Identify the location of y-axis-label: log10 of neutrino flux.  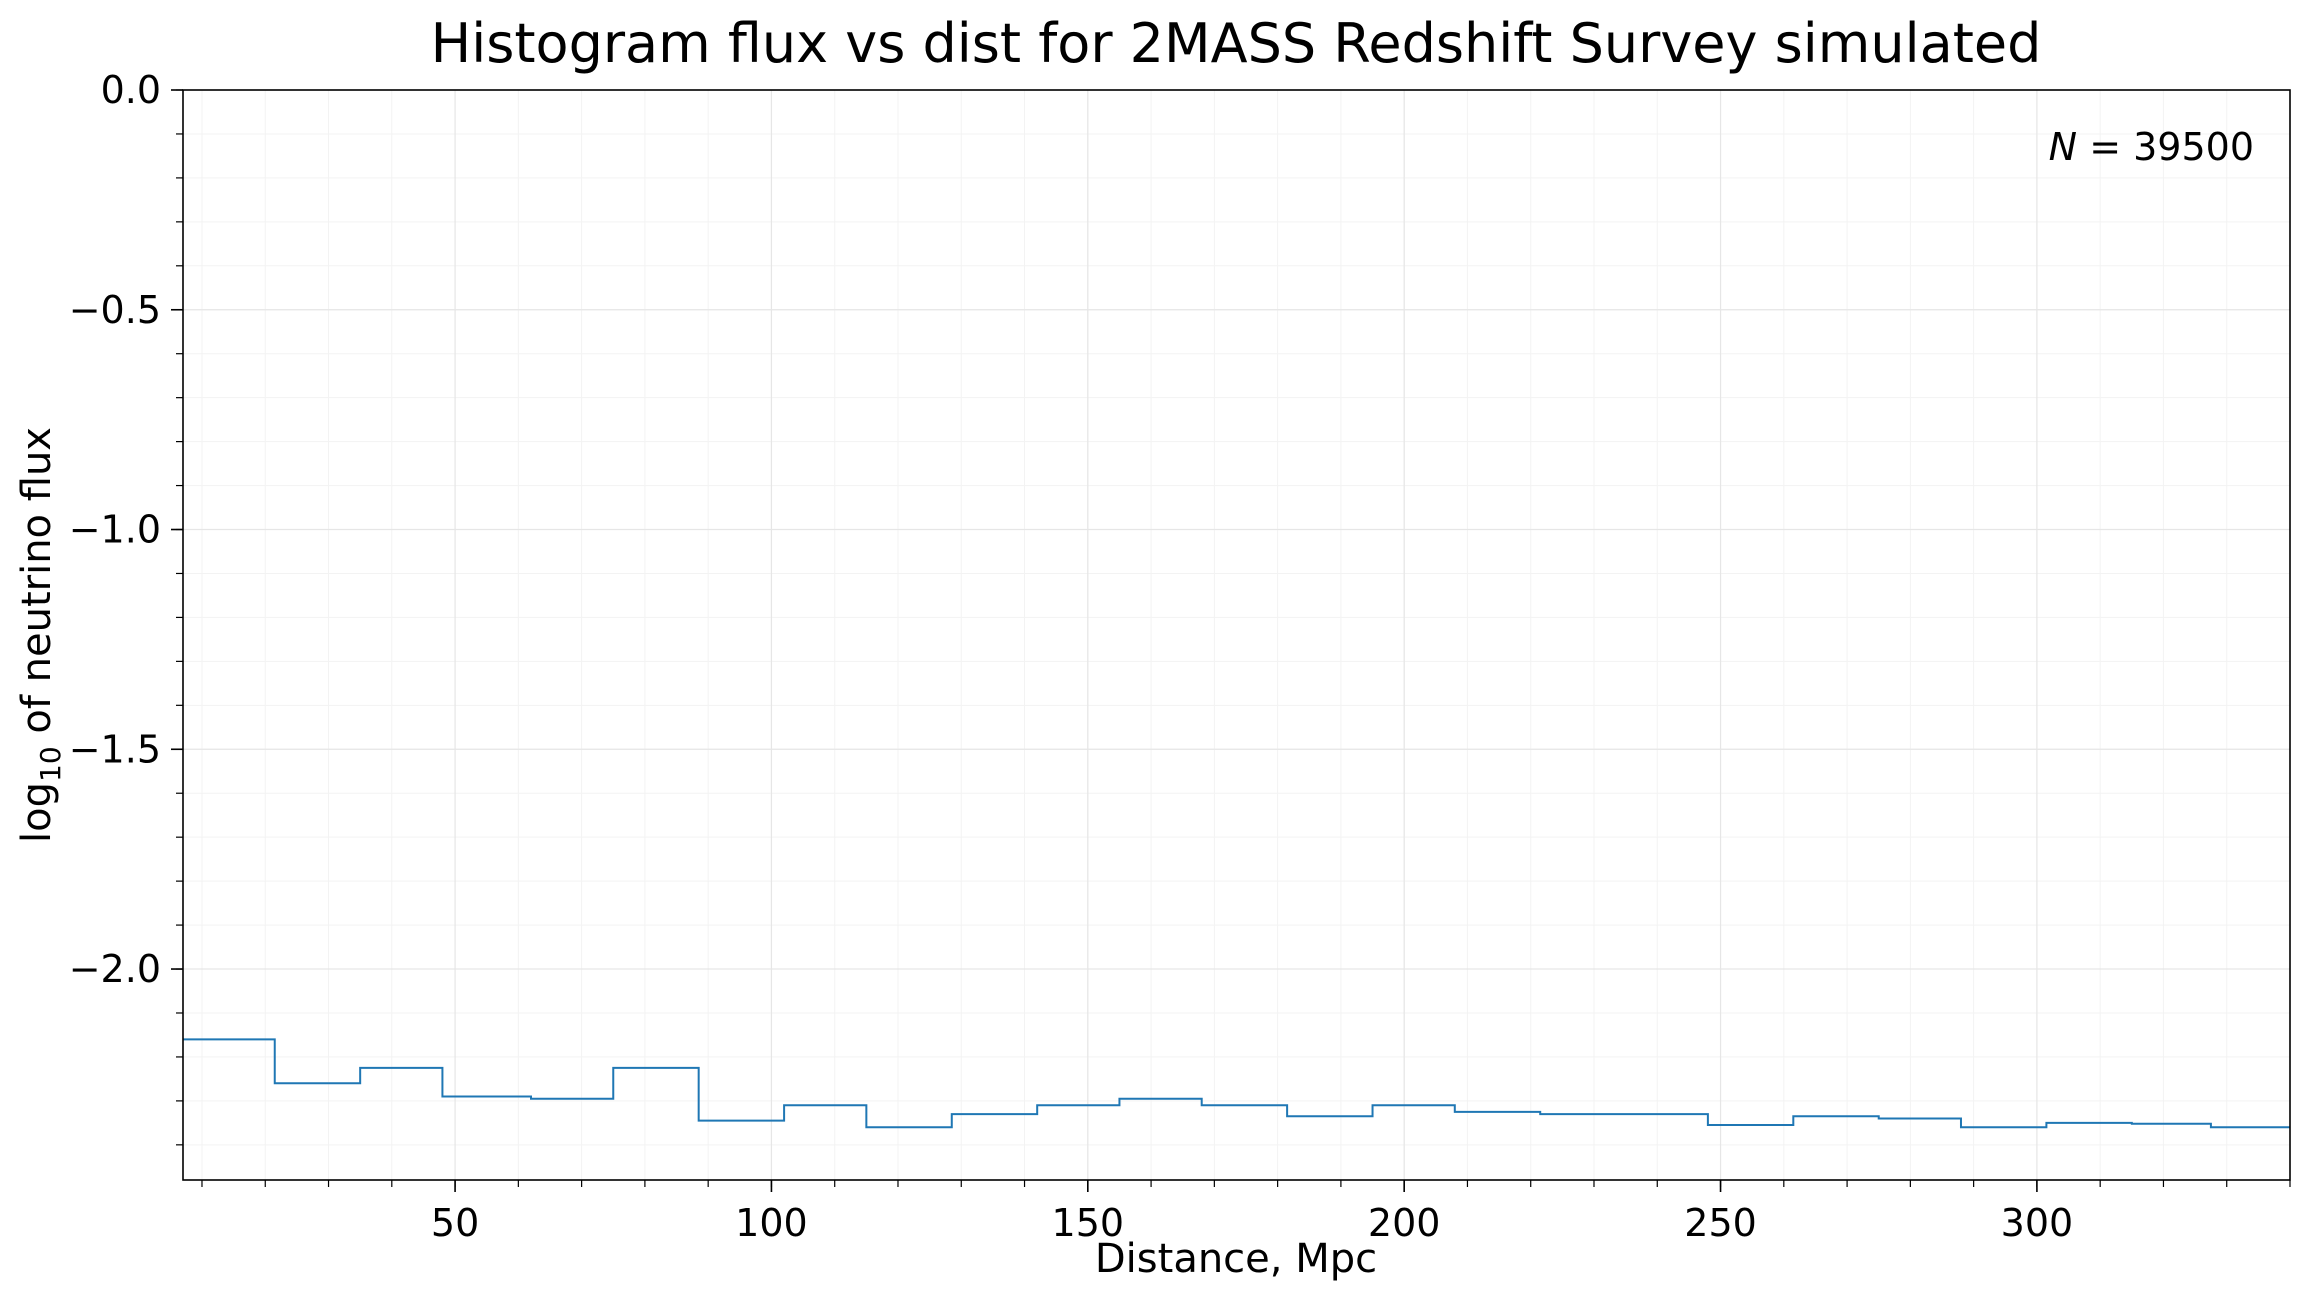
(40, 635).